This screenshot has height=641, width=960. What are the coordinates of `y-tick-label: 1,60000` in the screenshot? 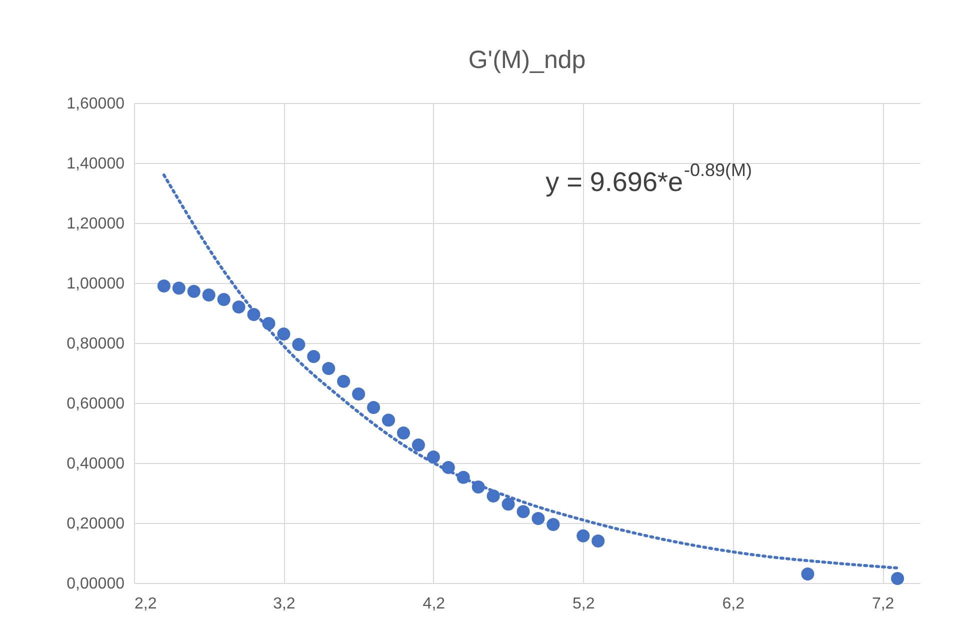 It's located at (95, 104).